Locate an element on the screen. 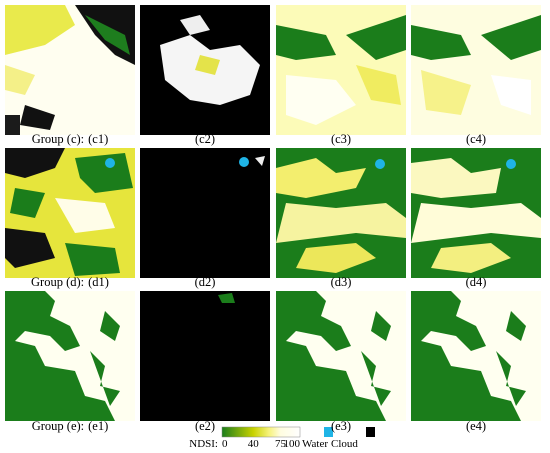  panel-label: (d1) is located at coordinates (98, 282).